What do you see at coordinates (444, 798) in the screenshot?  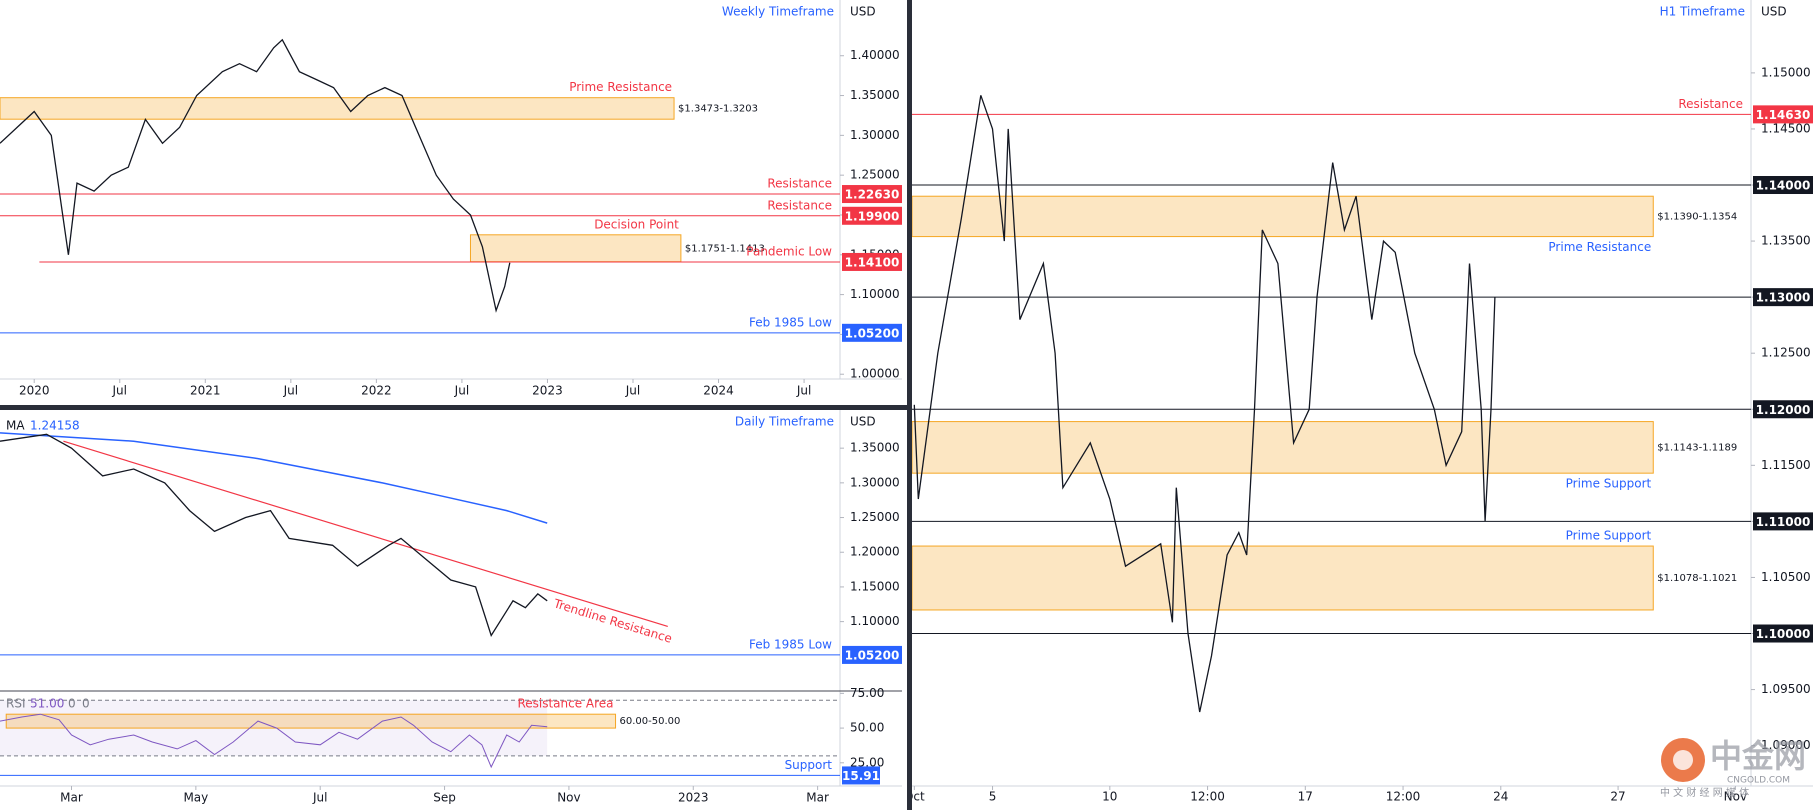 I see `x-tick-label: Sep` at bounding box center [444, 798].